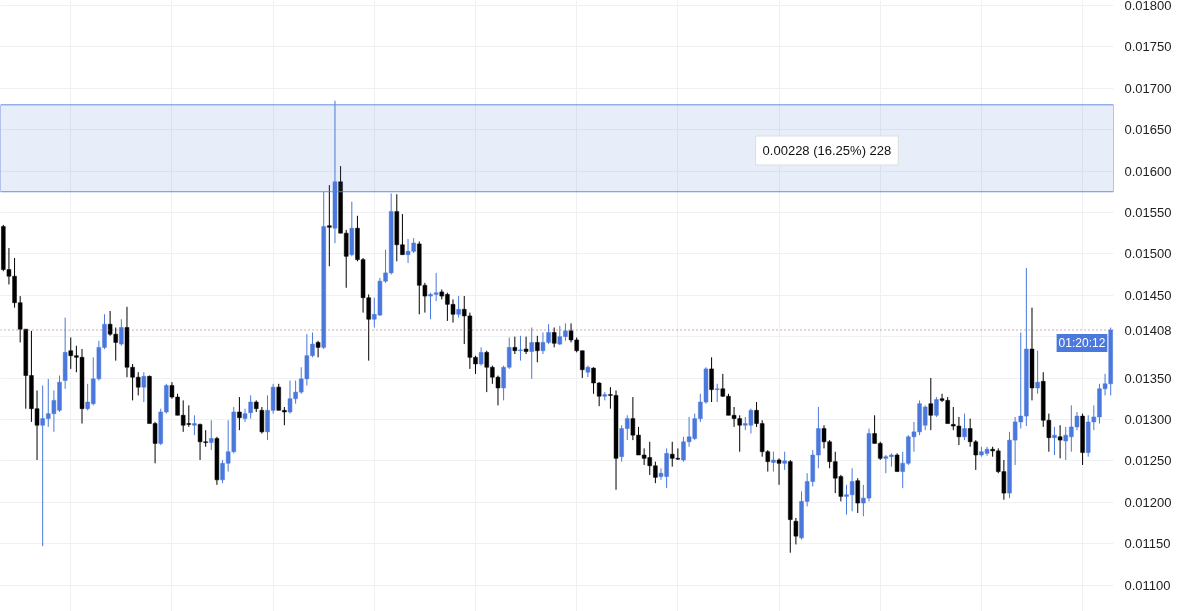  What do you see at coordinates (1148, 254) in the screenshot?
I see `y-tick-label: 0.01500` at bounding box center [1148, 254].